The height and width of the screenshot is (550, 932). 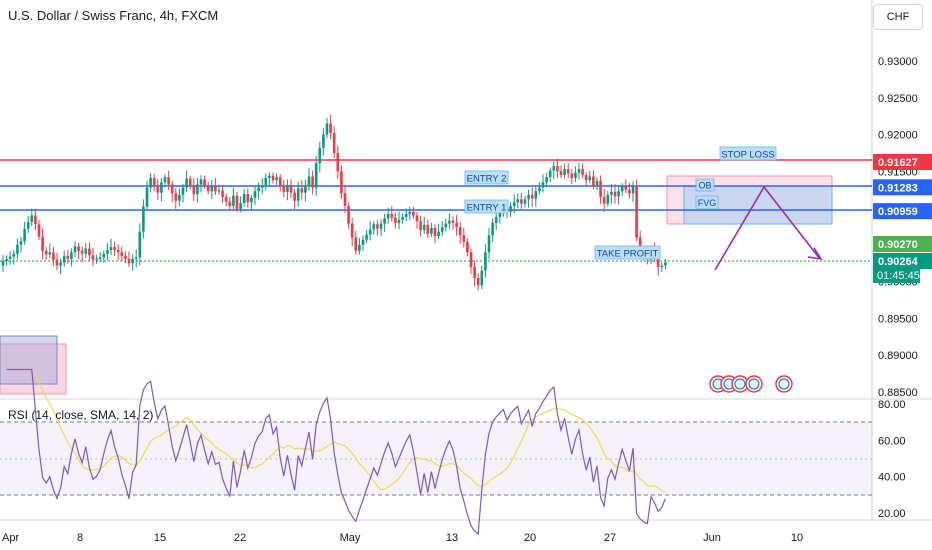 I want to click on rsi-tick-label: 60.00, so click(x=892, y=441).